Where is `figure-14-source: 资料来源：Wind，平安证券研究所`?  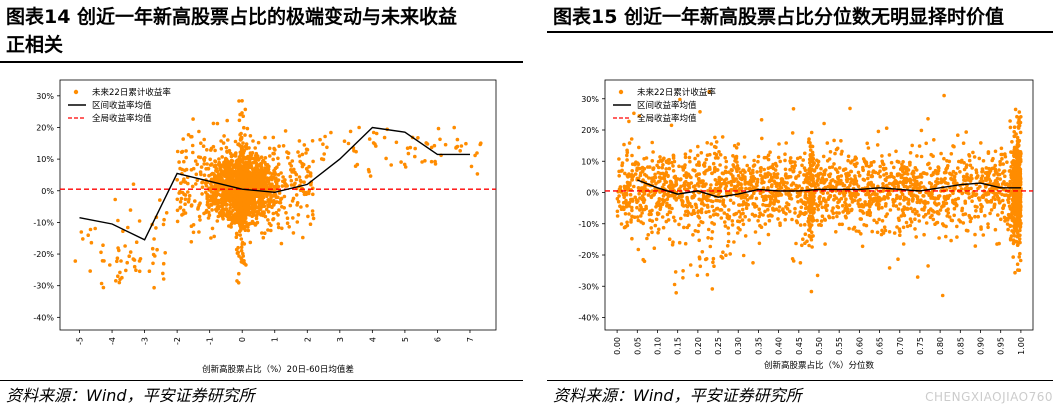
figure-14-source: 资料来源：Wind，平安证券研究所 is located at coordinates (130, 395).